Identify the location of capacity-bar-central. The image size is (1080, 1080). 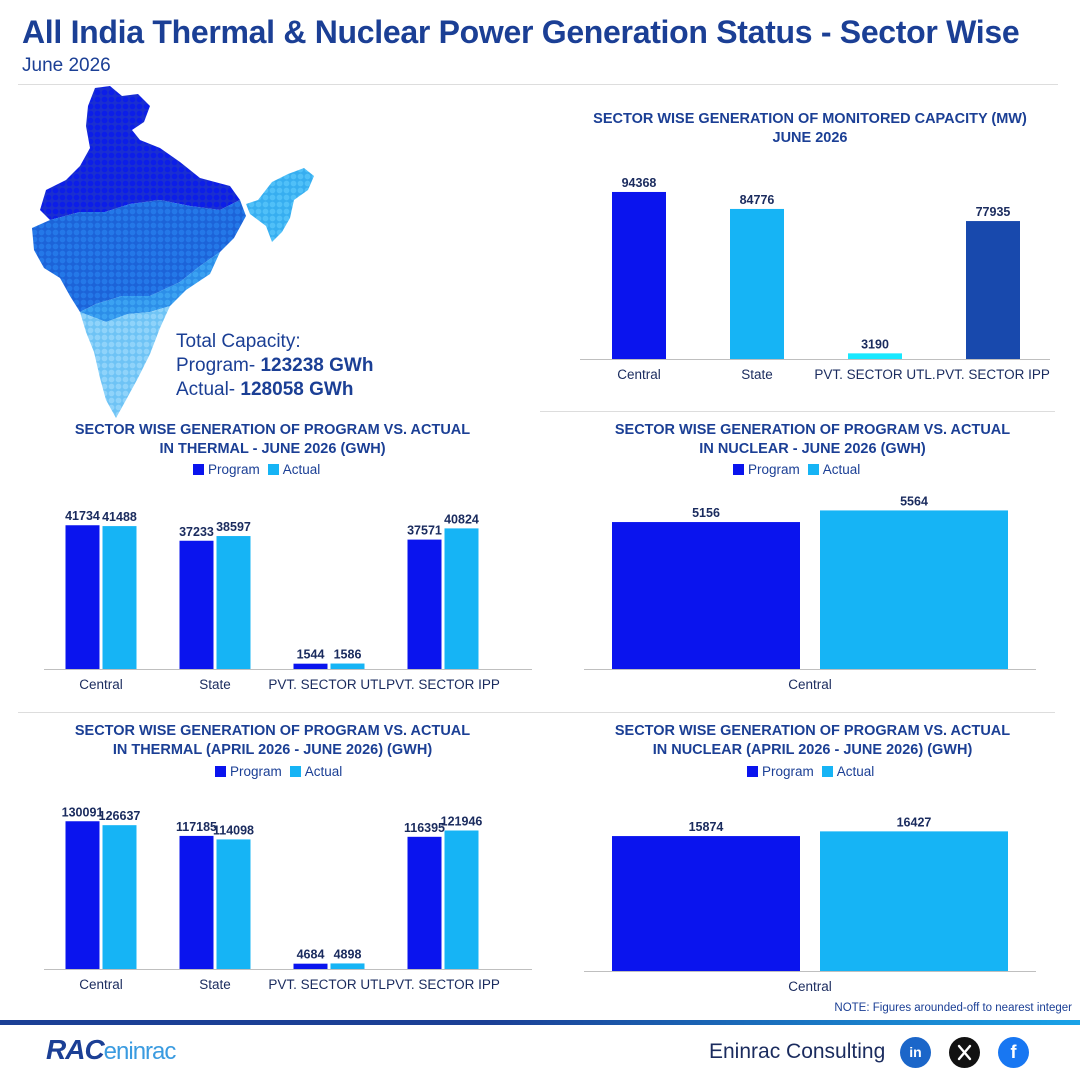
(639, 275).